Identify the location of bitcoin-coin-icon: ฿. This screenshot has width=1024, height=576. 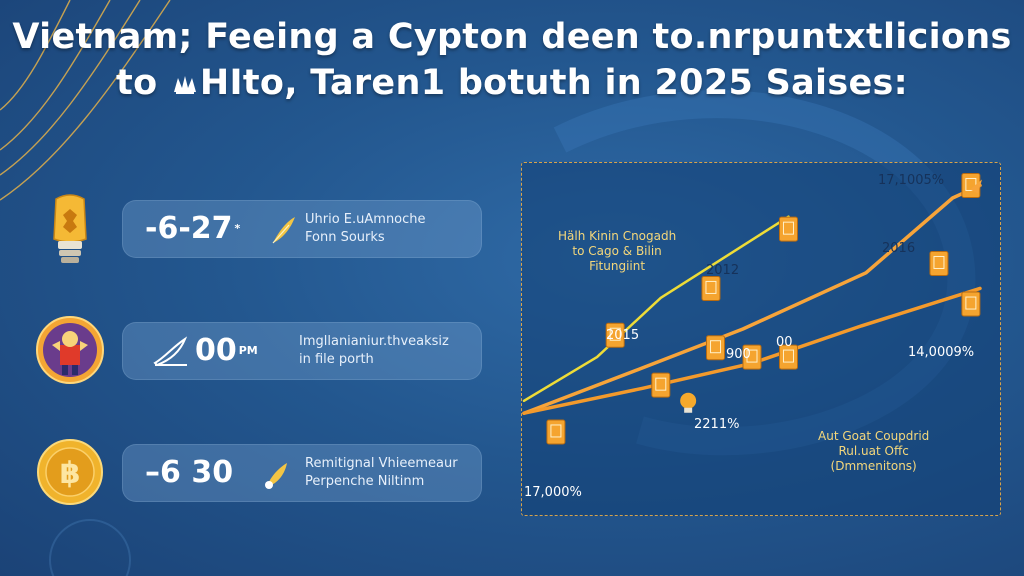
(70, 472).